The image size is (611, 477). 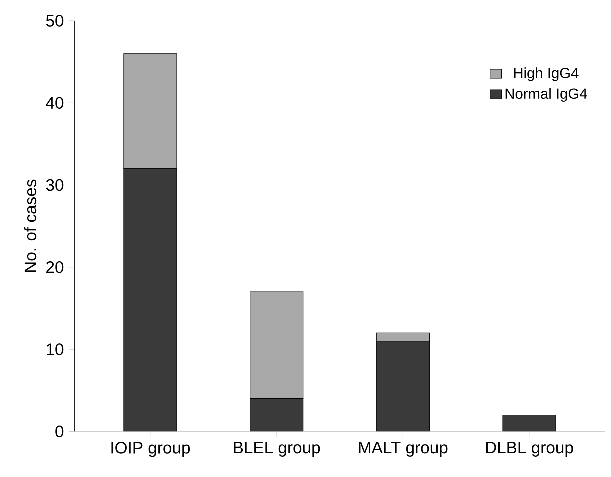 I want to click on x-tick-label: DLBL group, so click(x=530, y=449).